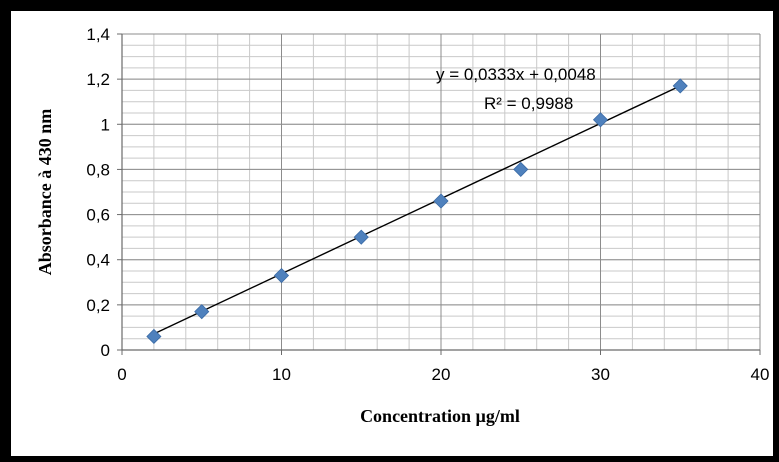 The image size is (779, 462). I want to click on y-tick-label: 1,4, so click(98, 34).